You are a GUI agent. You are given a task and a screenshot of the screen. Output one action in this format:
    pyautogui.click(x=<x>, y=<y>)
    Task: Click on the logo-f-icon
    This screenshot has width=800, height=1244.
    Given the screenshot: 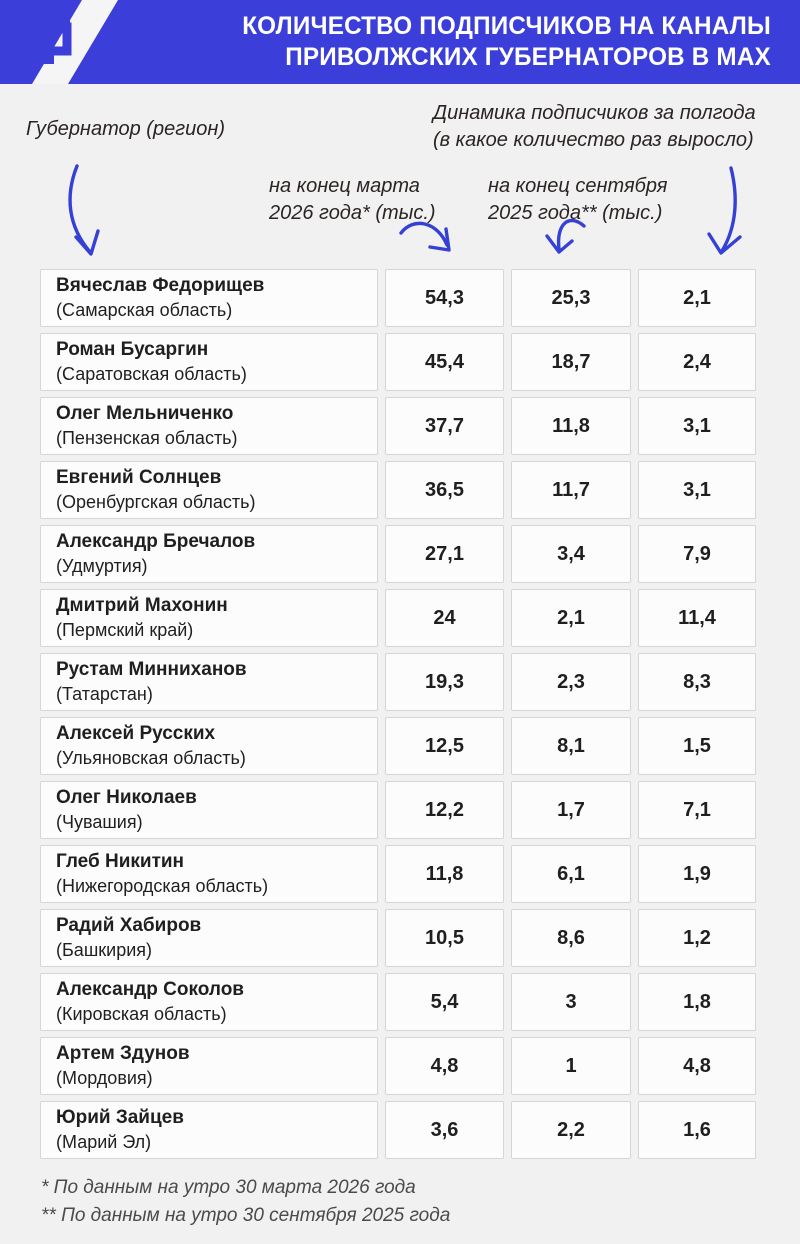 What is the action you would take?
    pyautogui.click(x=67, y=42)
    